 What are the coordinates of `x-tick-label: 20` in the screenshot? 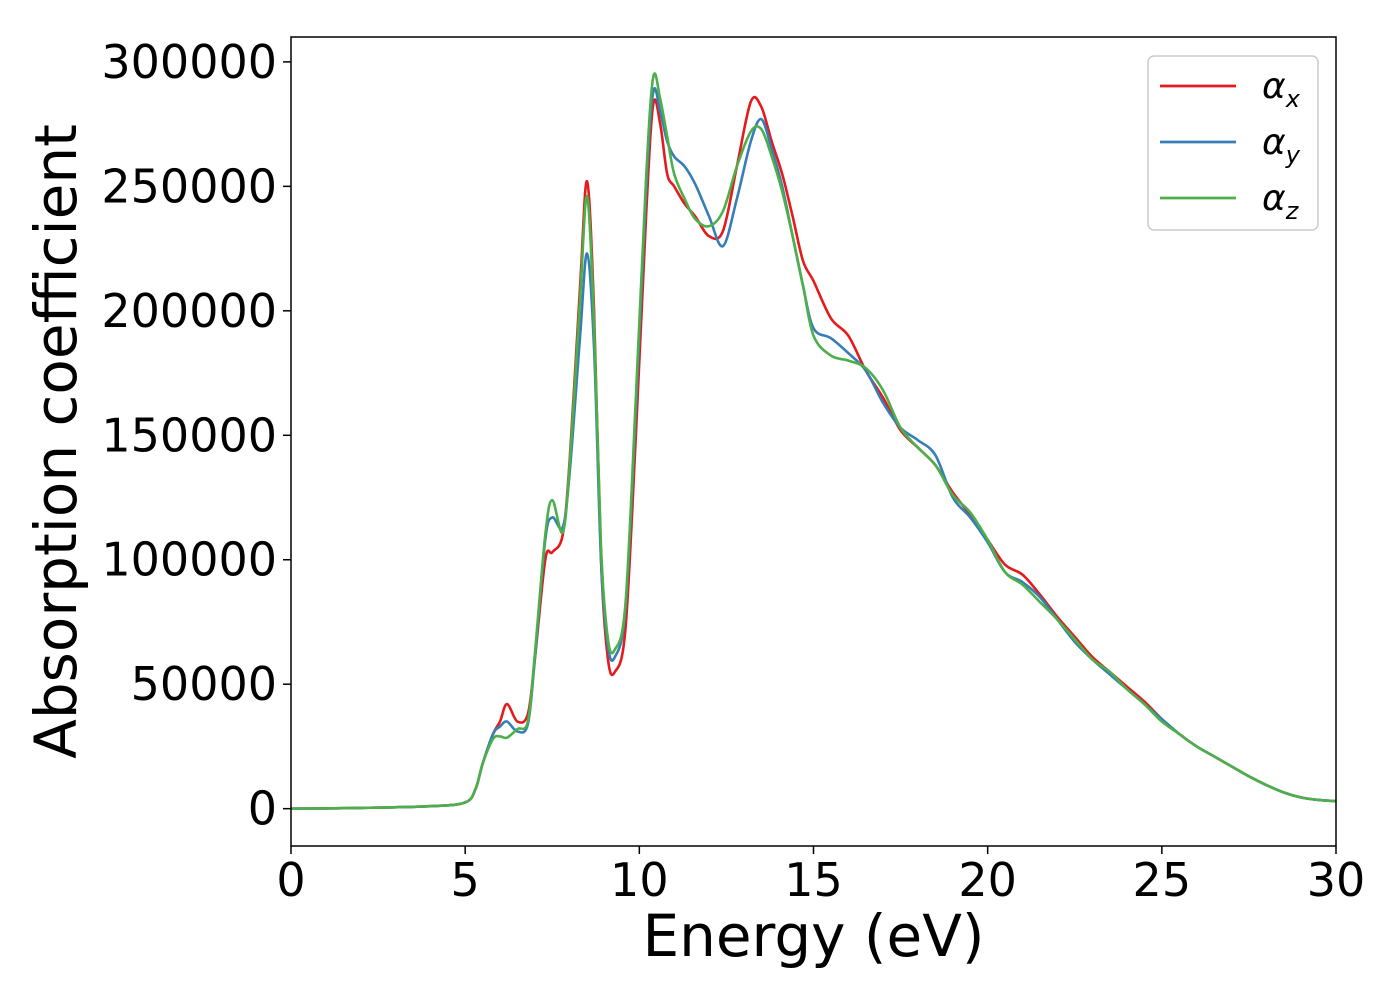 It's located at (987, 880).